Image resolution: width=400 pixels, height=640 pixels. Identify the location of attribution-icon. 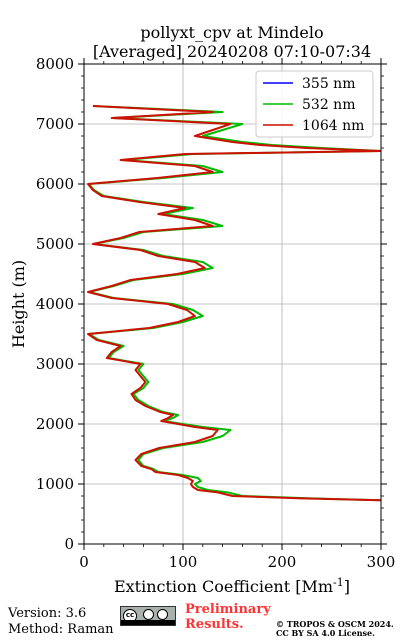
(148, 614).